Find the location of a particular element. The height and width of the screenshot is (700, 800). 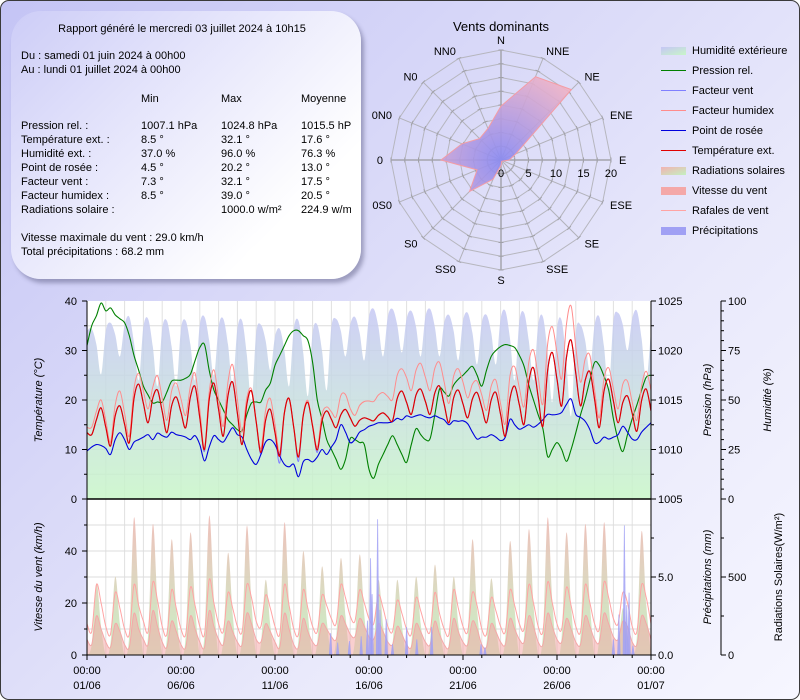

stat-min: 7.3 ° is located at coordinates (152, 182).